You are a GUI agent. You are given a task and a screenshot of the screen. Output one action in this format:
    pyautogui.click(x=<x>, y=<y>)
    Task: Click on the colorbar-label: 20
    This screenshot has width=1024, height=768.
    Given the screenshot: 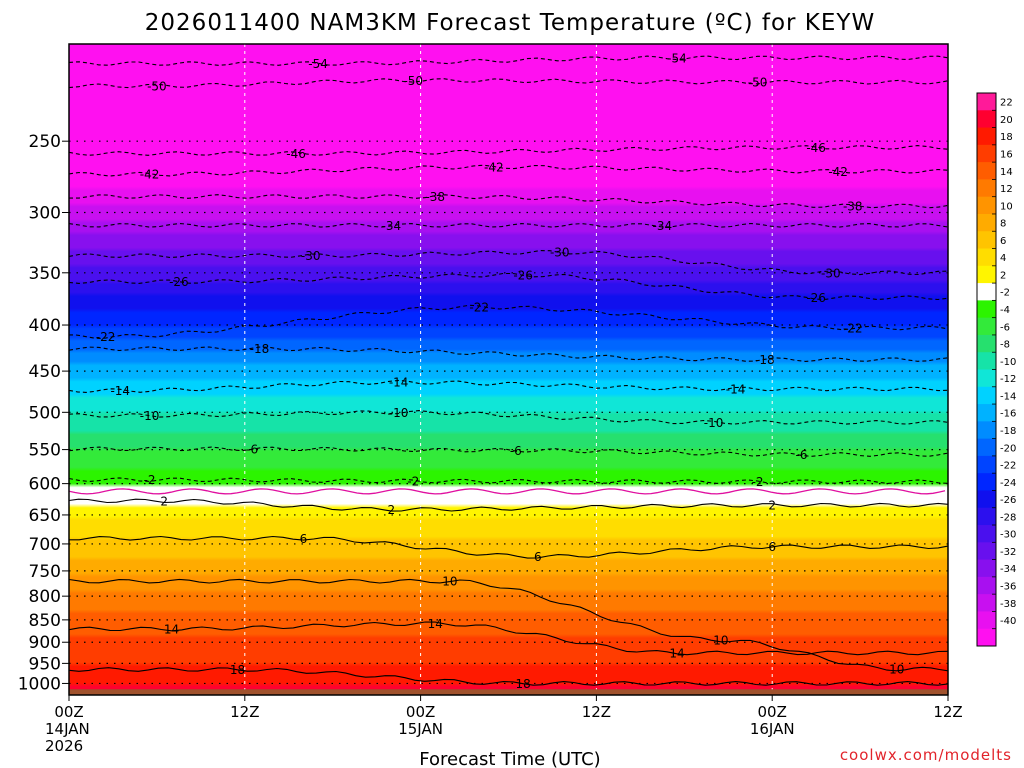 What is the action you would take?
    pyautogui.click(x=1006, y=120)
    